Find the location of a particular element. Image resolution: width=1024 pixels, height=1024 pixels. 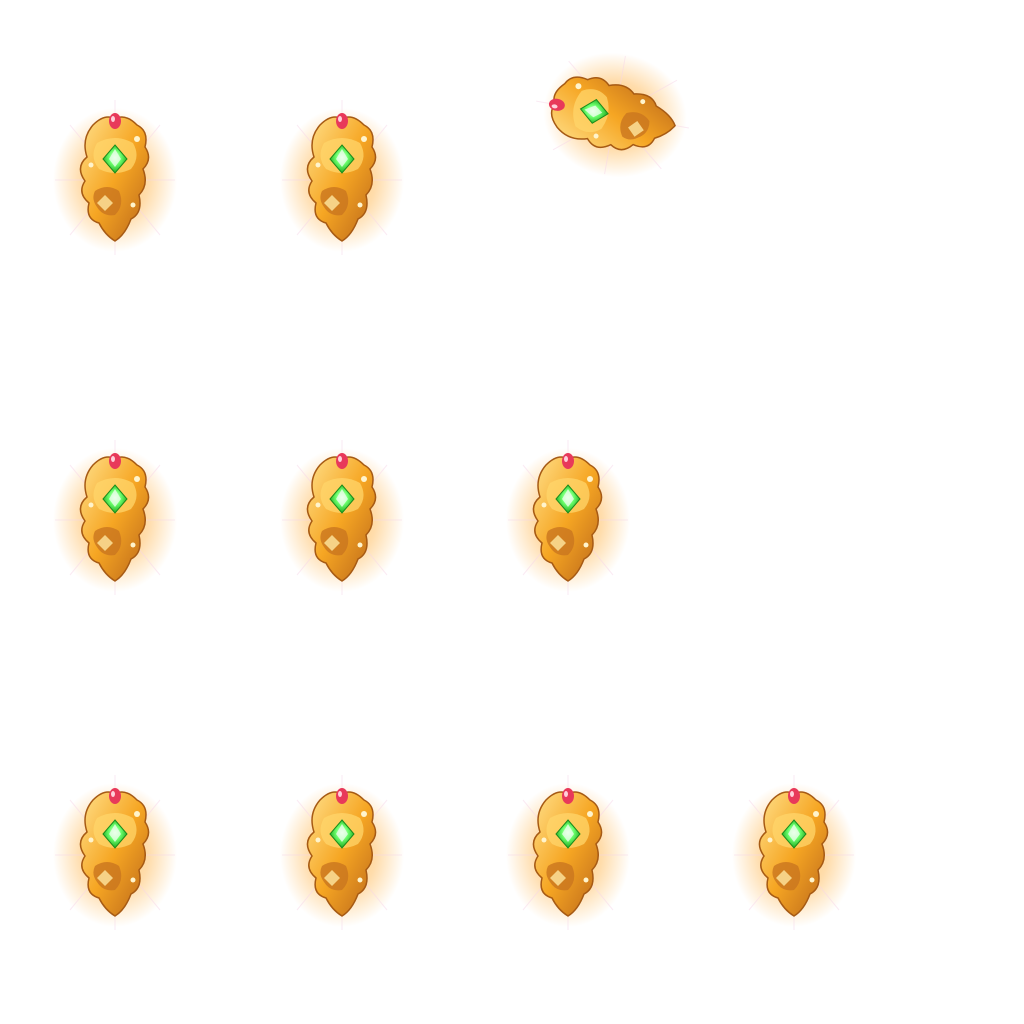

sprite-frame-r3-c2 is located at coordinates (342, 855).